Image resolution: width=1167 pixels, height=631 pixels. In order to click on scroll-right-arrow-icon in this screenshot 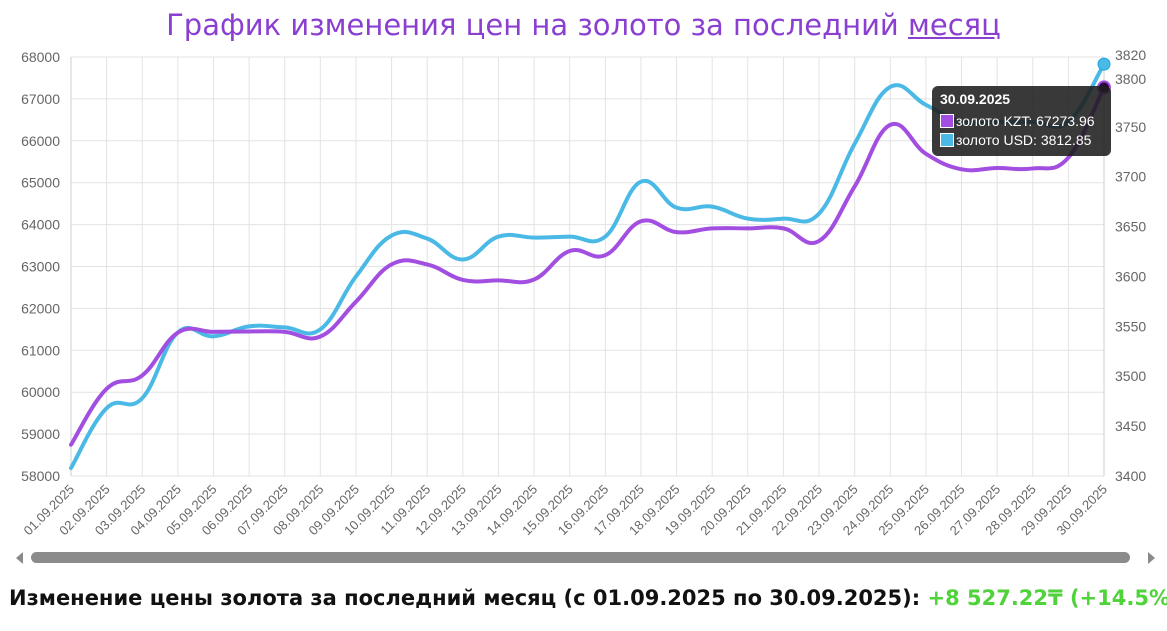, I will do `click(1151, 558)`.